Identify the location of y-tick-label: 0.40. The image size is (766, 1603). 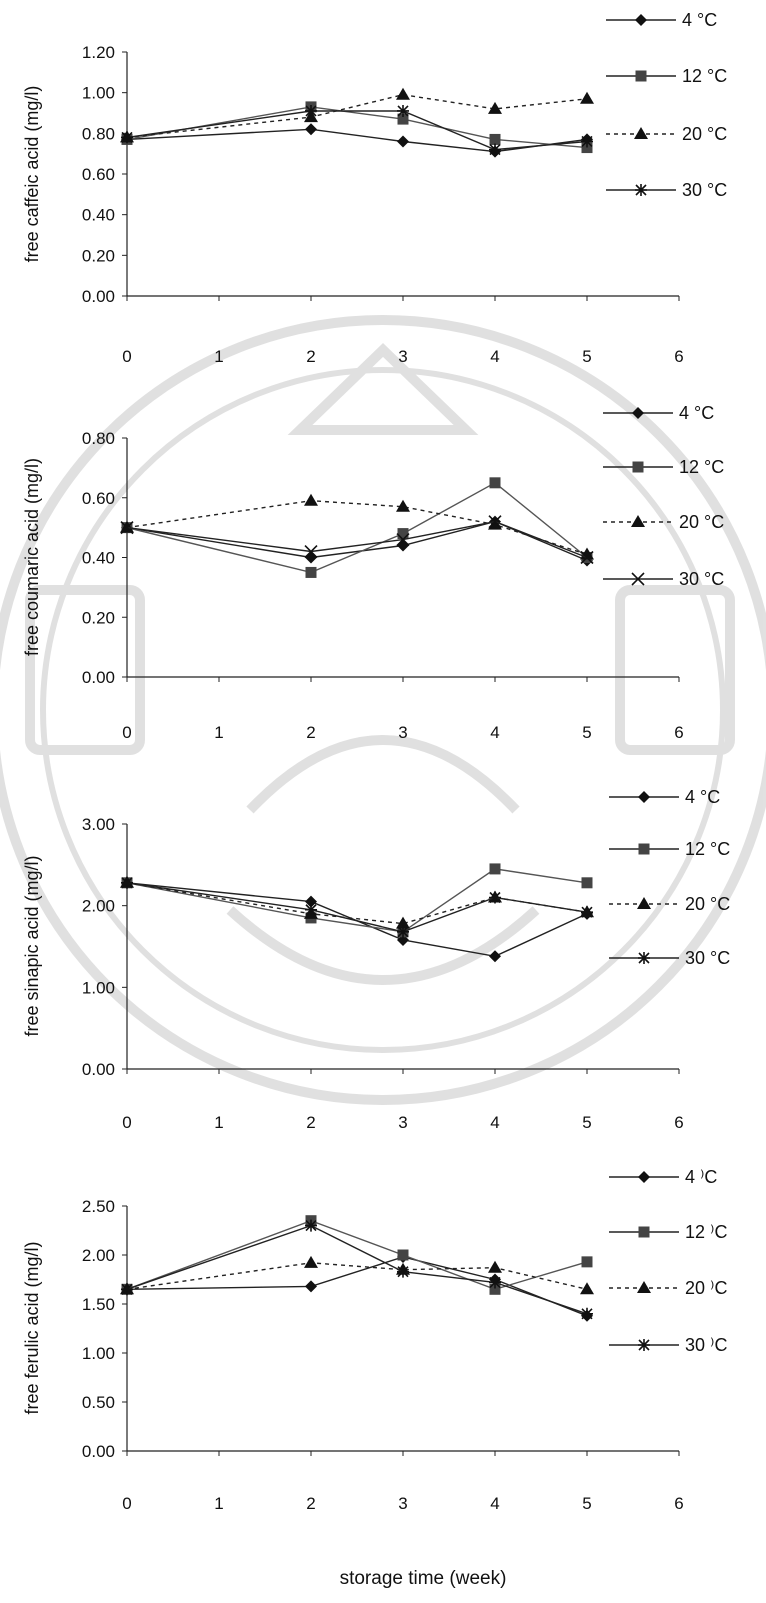
(98, 558).